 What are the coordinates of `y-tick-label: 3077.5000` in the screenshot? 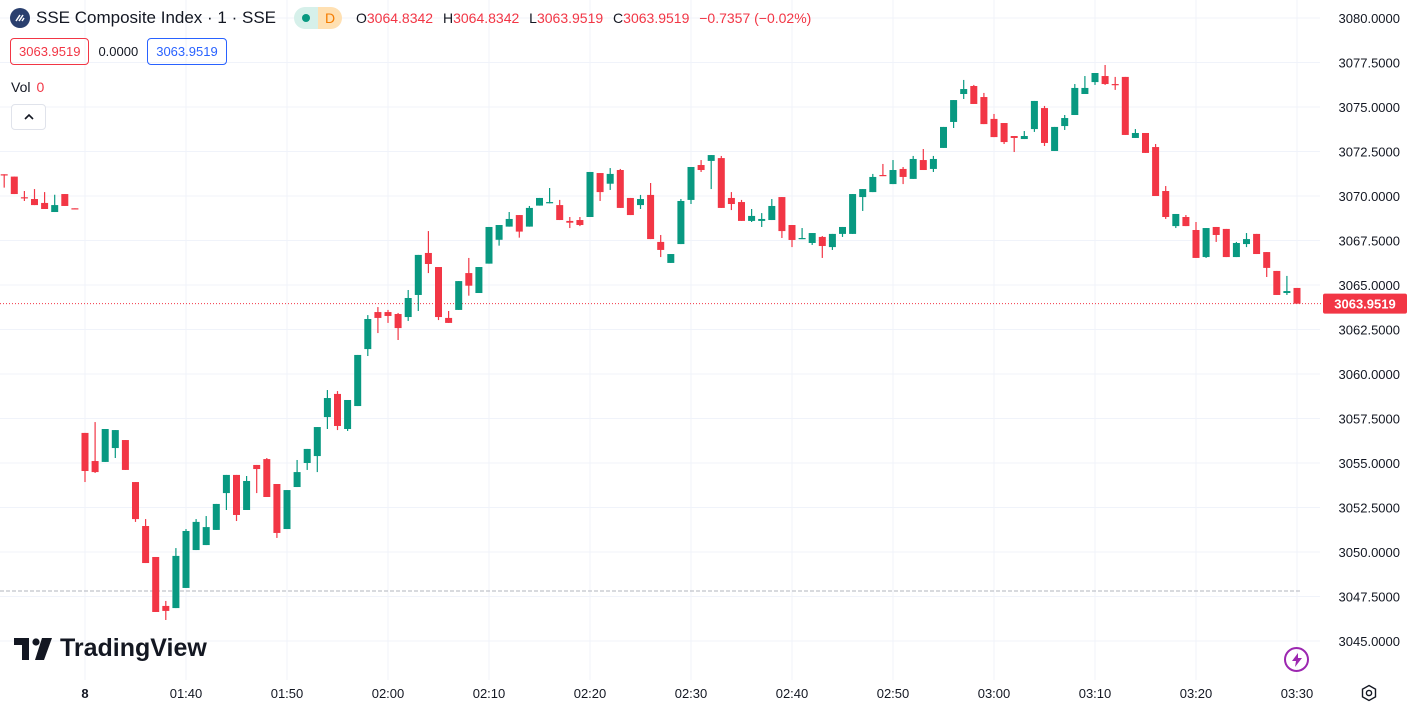 It's located at (1369, 63).